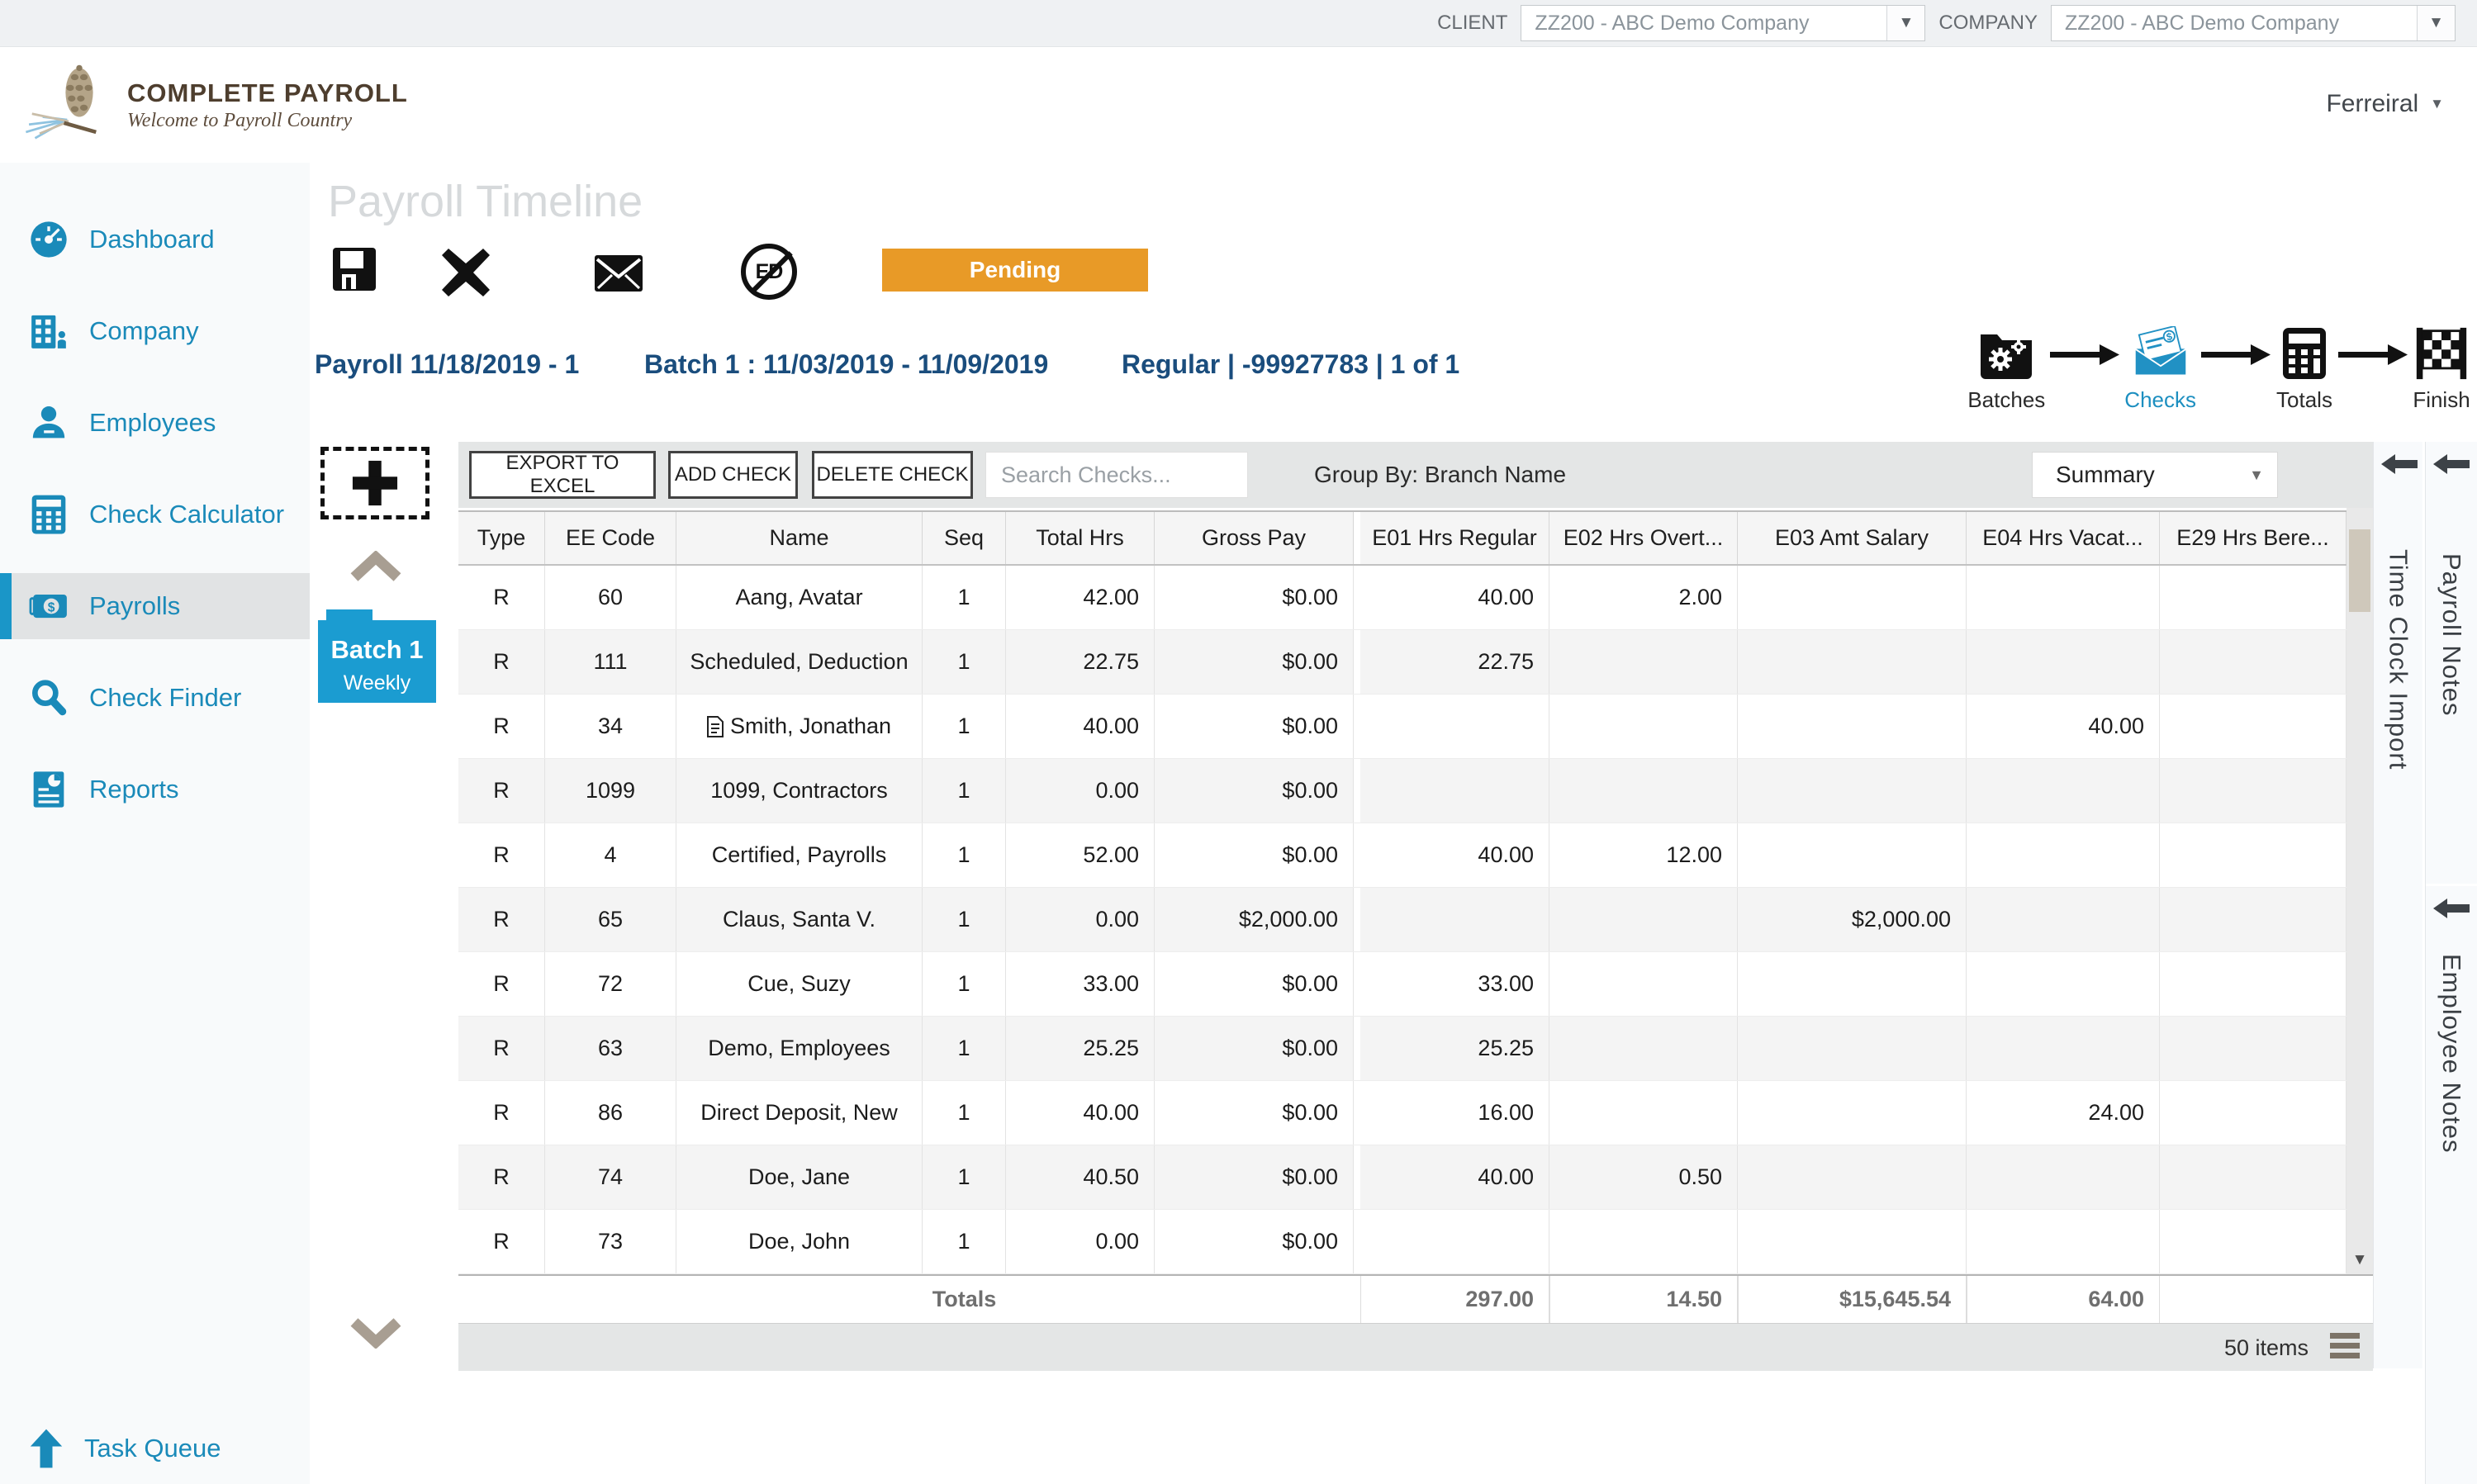  What do you see at coordinates (2160, 369) in the screenshot?
I see `workflow-step-checks: $ Checks` at bounding box center [2160, 369].